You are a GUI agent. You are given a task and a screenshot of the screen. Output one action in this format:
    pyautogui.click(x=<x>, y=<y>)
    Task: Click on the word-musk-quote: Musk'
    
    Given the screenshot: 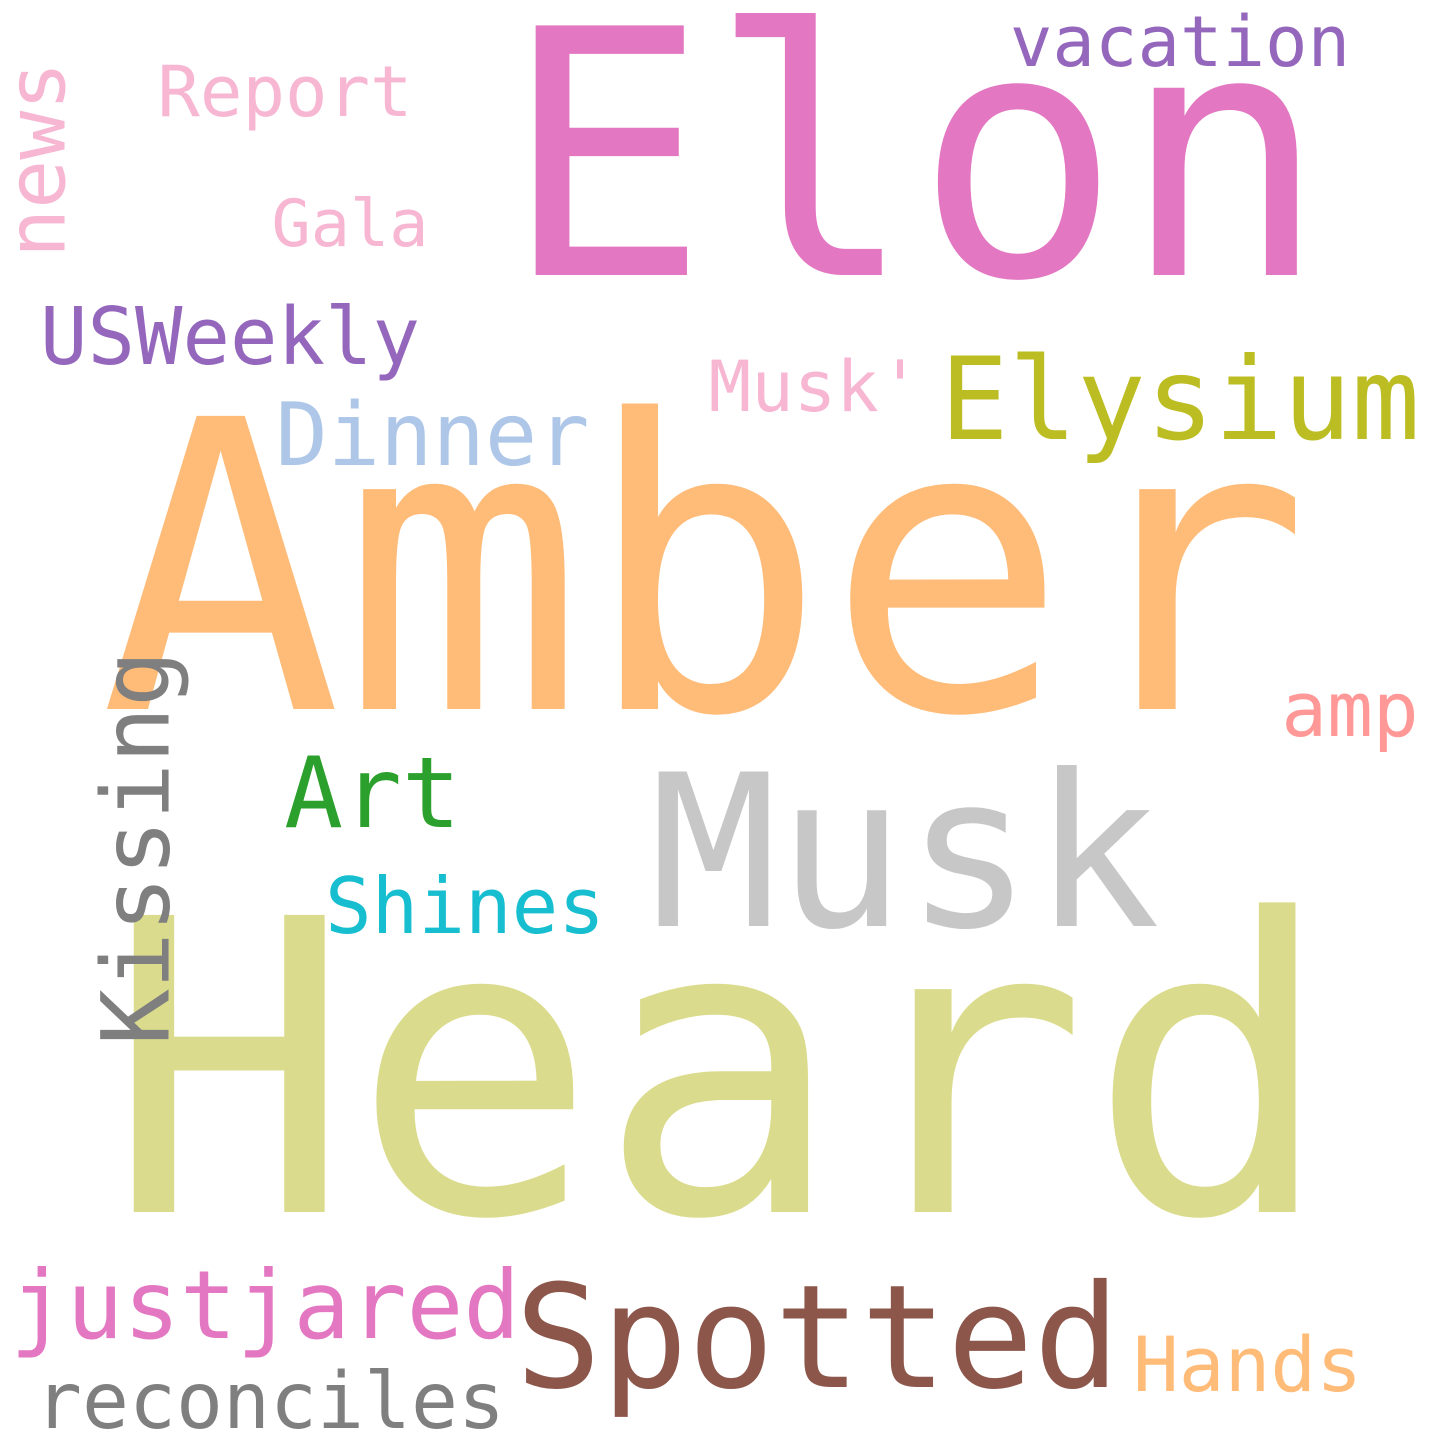 What is the action you would take?
    pyautogui.click(x=815, y=387)
    